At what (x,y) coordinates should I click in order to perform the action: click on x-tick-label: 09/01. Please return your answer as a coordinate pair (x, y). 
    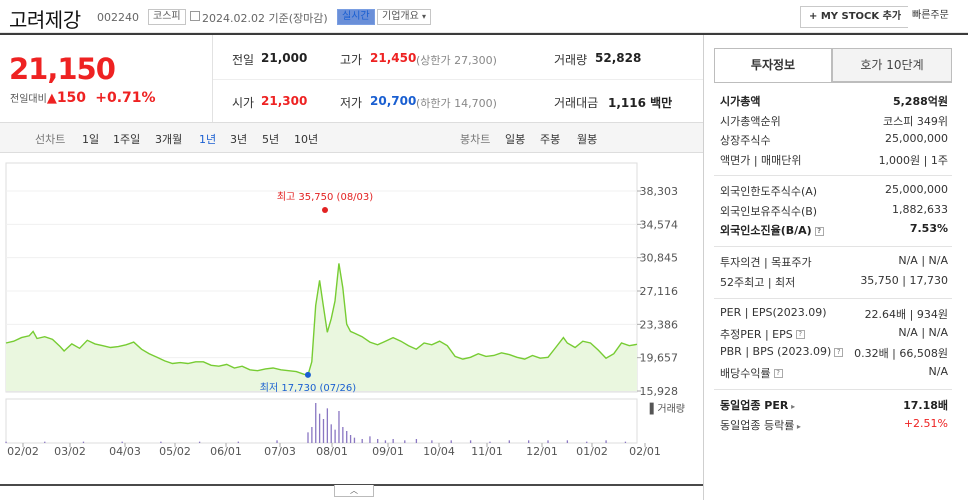
    Looking at the image, I should click on (388, 451).